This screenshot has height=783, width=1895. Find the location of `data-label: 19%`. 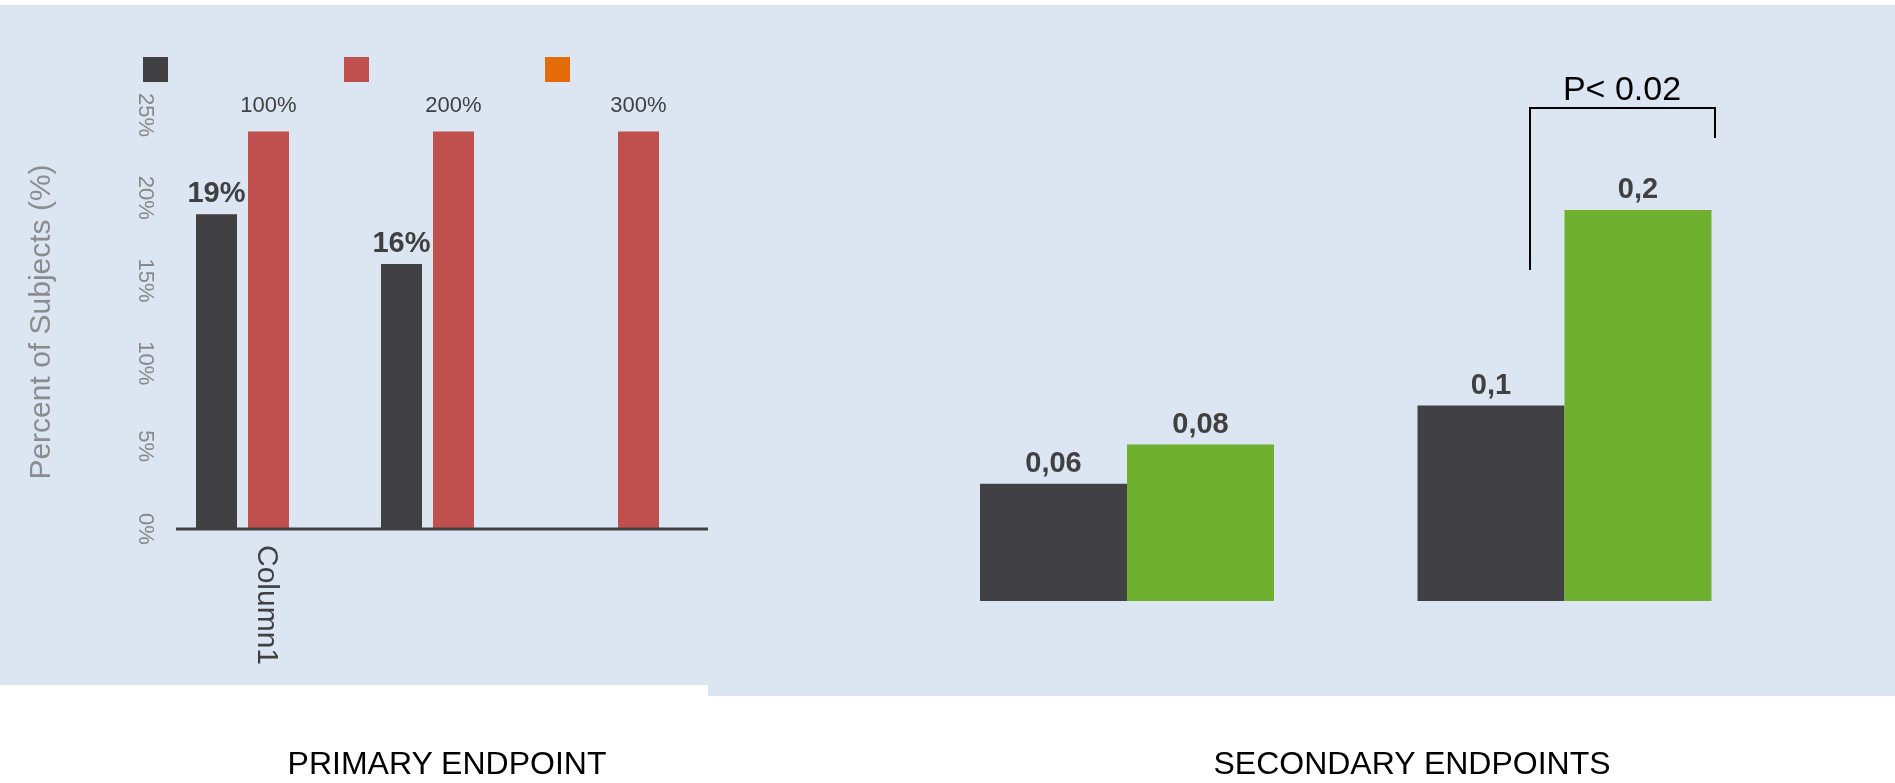

data-label: 19% is located at coordinates (216, 192).